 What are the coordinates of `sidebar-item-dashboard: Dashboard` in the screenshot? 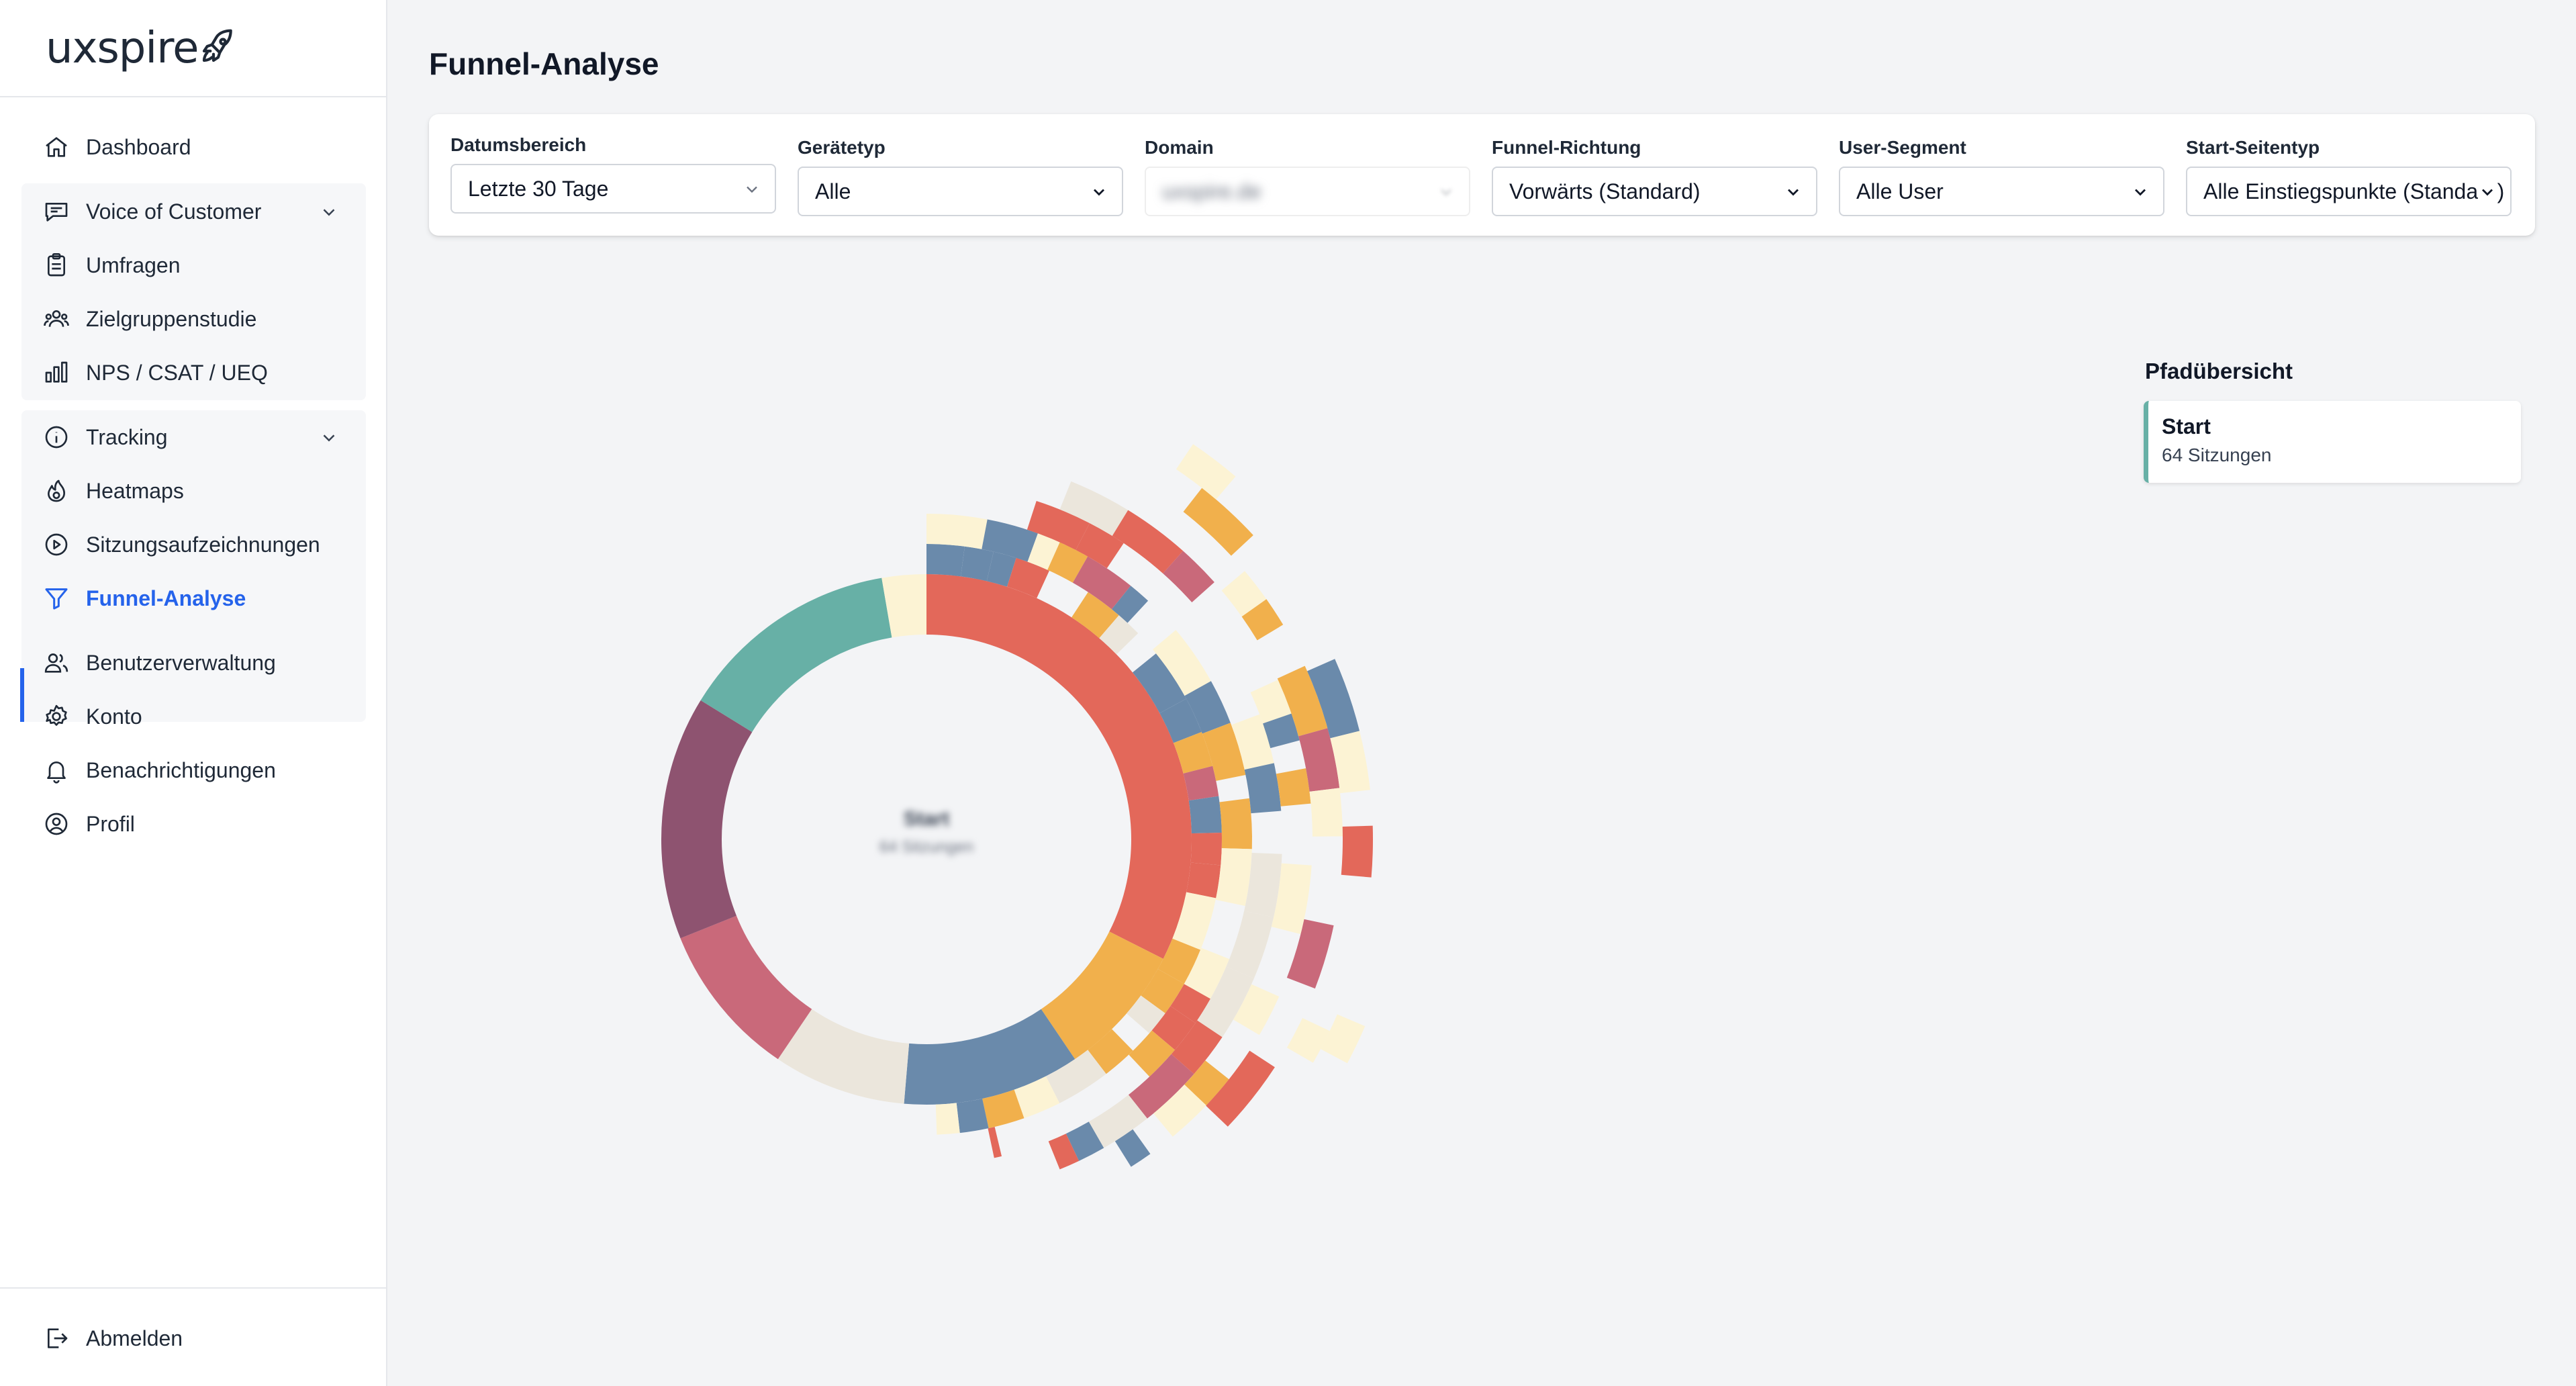 It's located at (194, 147).